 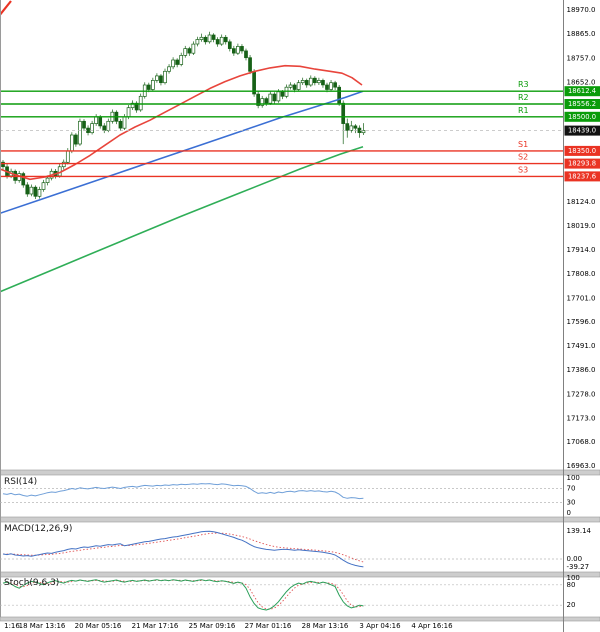 I want to click on pivot-levels: R3 R2 R1 S1 S2 S3, so click(x=282, y=129).